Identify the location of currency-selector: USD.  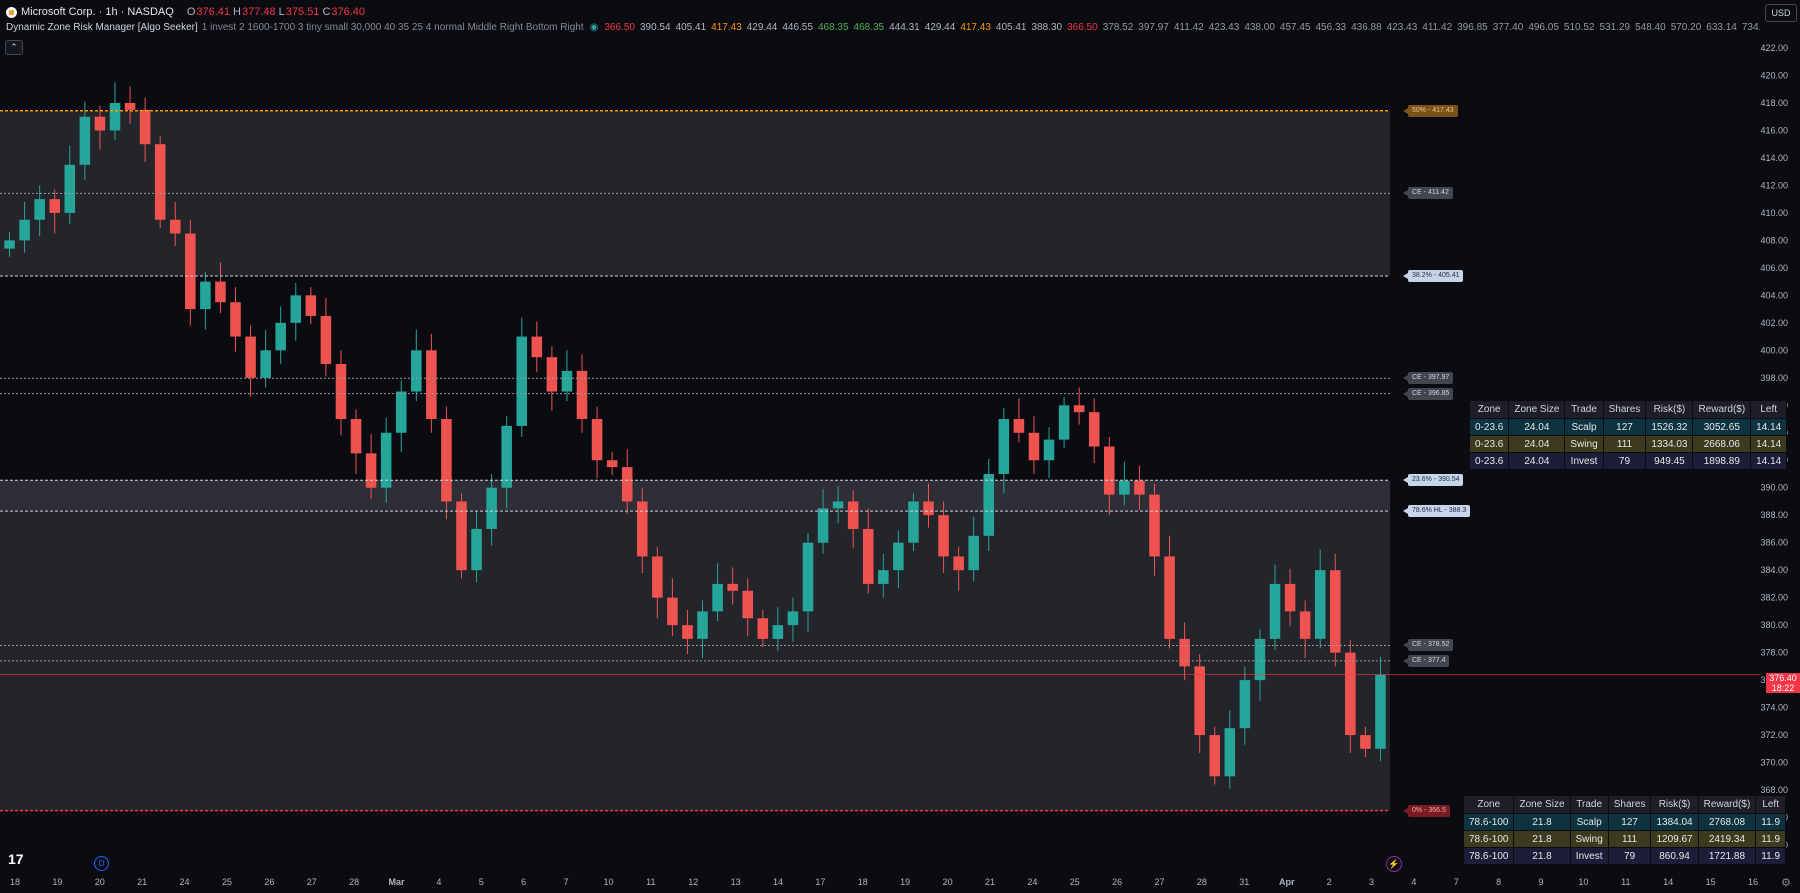
(1781, 13).